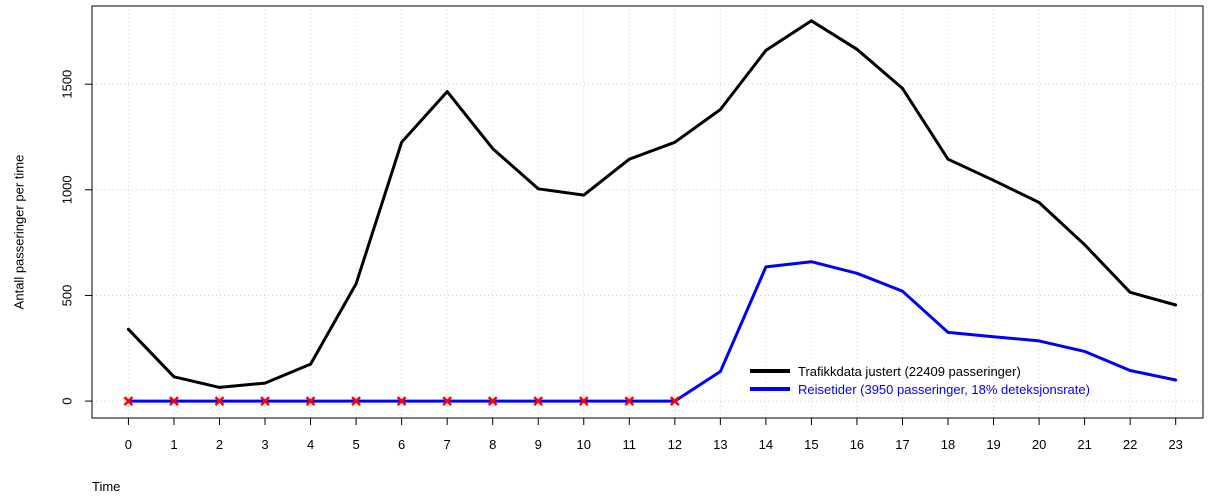 The width and height of the screenshot is (1208, 499). Describe the element at coordinates (584, 444) in the screenshot. I see `x-tick-label: 10` at that location.